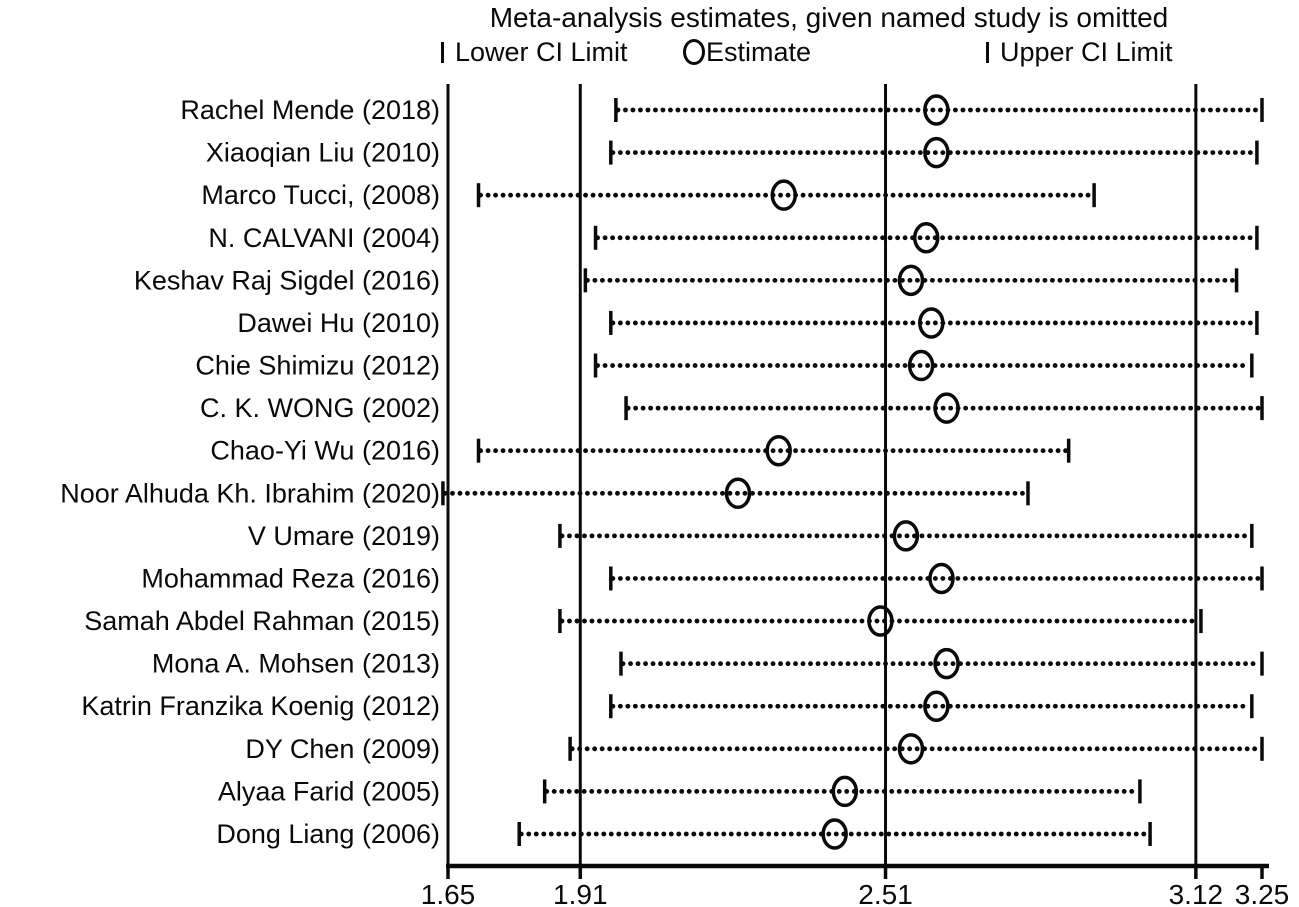 Image resolution: width=1299 pixels, height=907 pixels. I want to click on study-label: Alyaa Farid (2005), so click(329, 791).